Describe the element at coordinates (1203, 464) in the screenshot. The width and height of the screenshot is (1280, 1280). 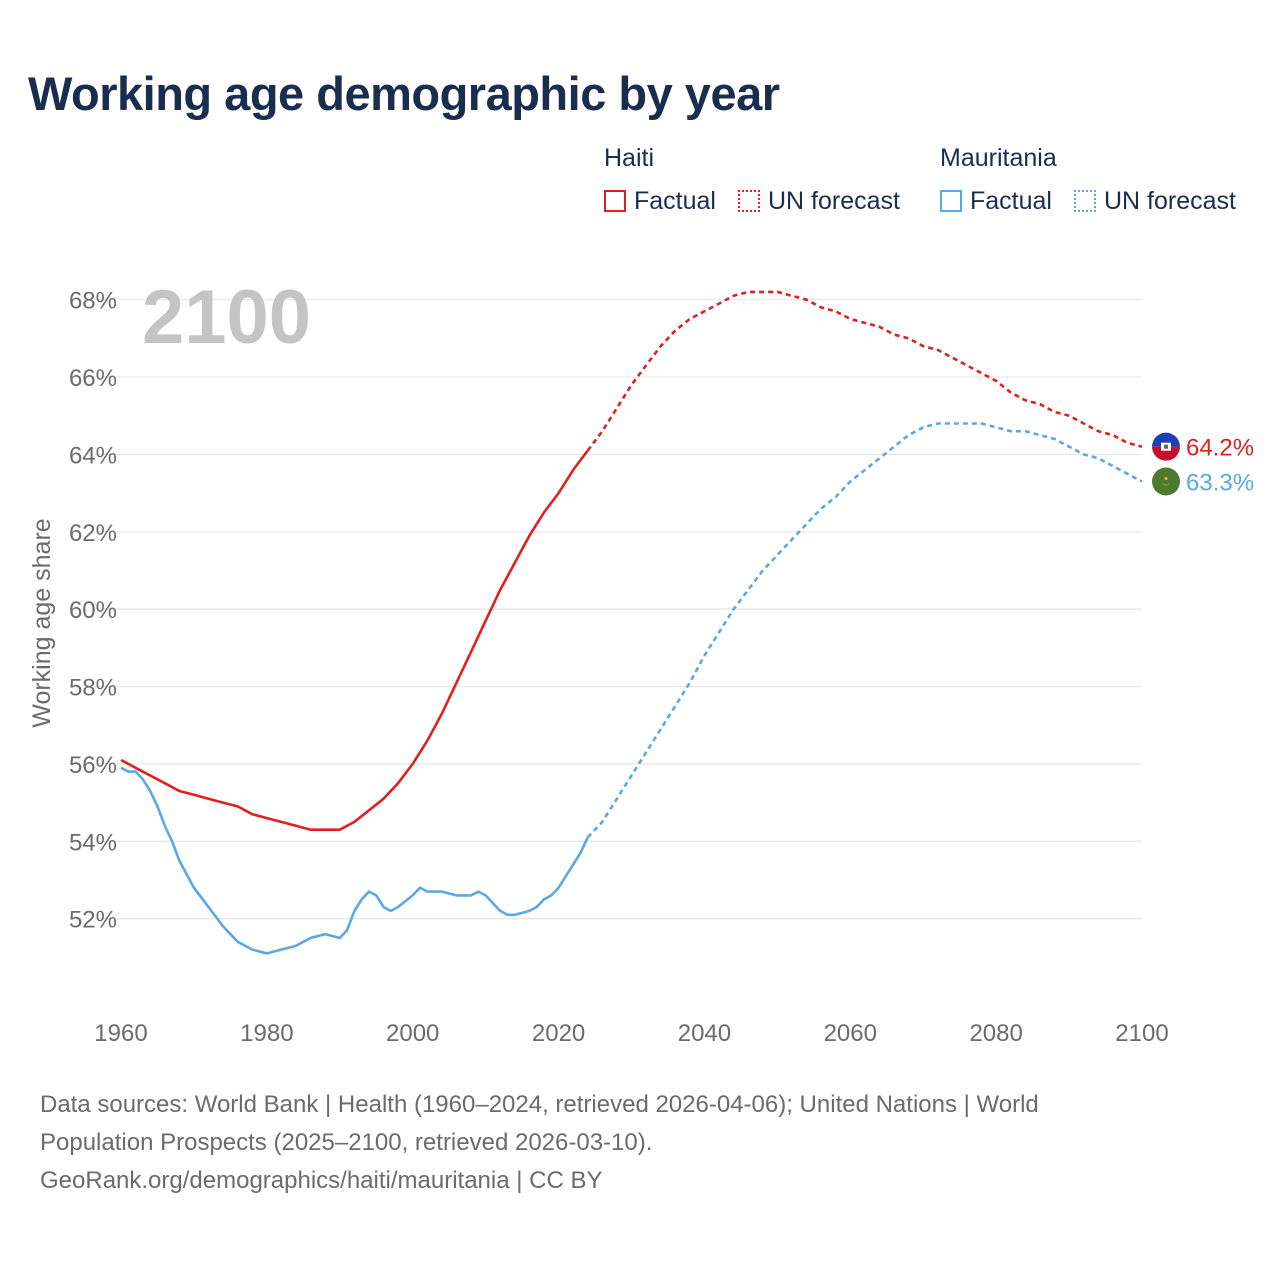
I see `series-end-markers: 64.2% 63.3%` at that location.